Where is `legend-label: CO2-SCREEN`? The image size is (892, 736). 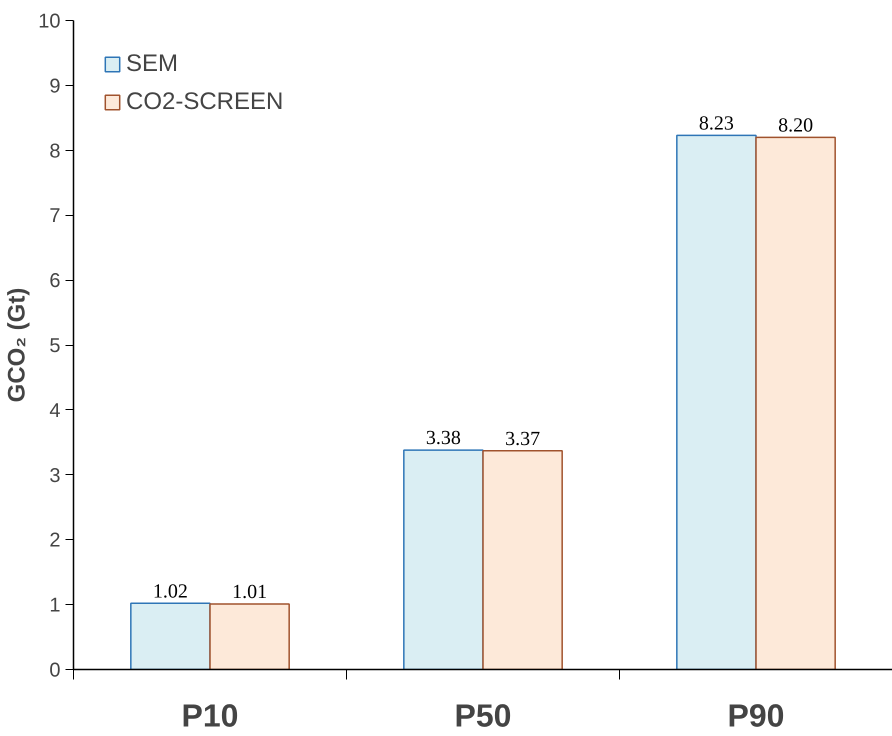 legend-label: CO2-SCREEN is located at coordinates (205, 102).